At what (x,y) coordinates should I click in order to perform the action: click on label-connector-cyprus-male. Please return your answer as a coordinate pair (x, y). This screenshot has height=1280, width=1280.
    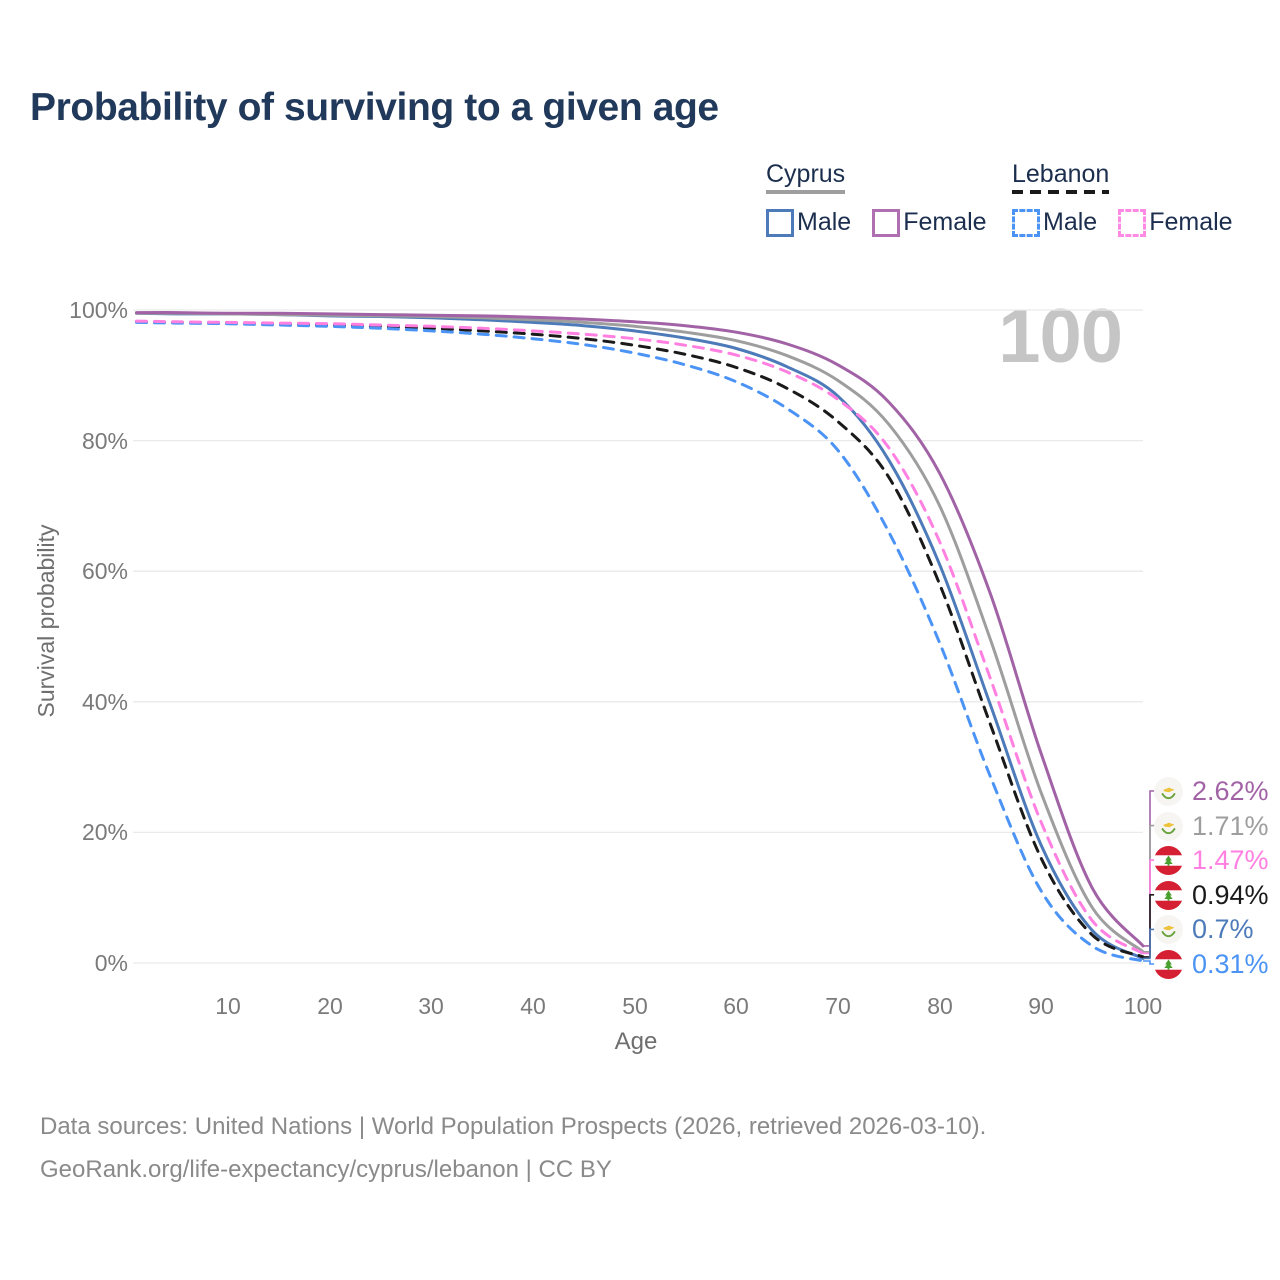
    Looking at the image, I should click on (1150, 944).